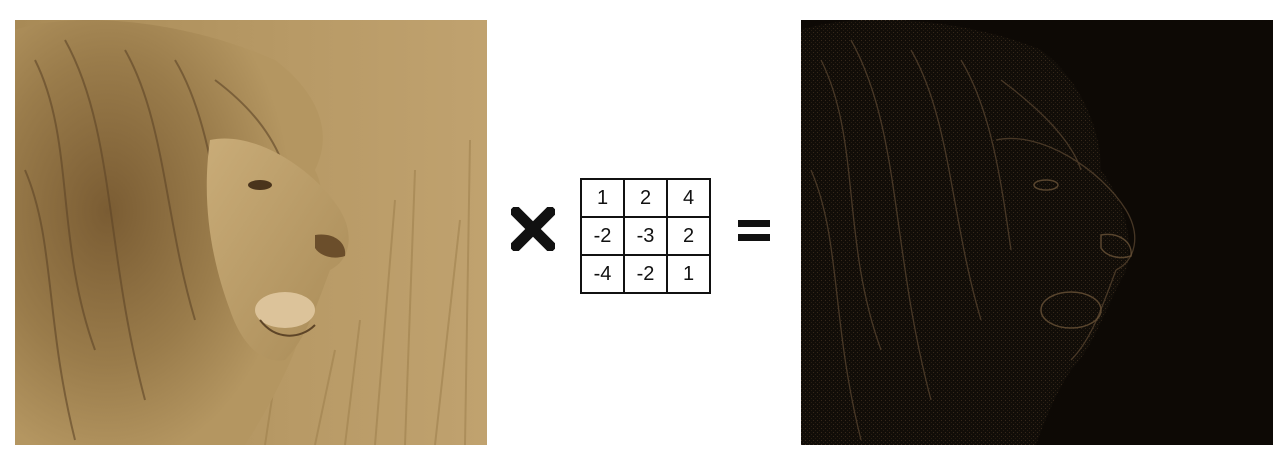 This screenshot has width=1288, height=472. I want to click on multiply-icon, so click(533, 229).